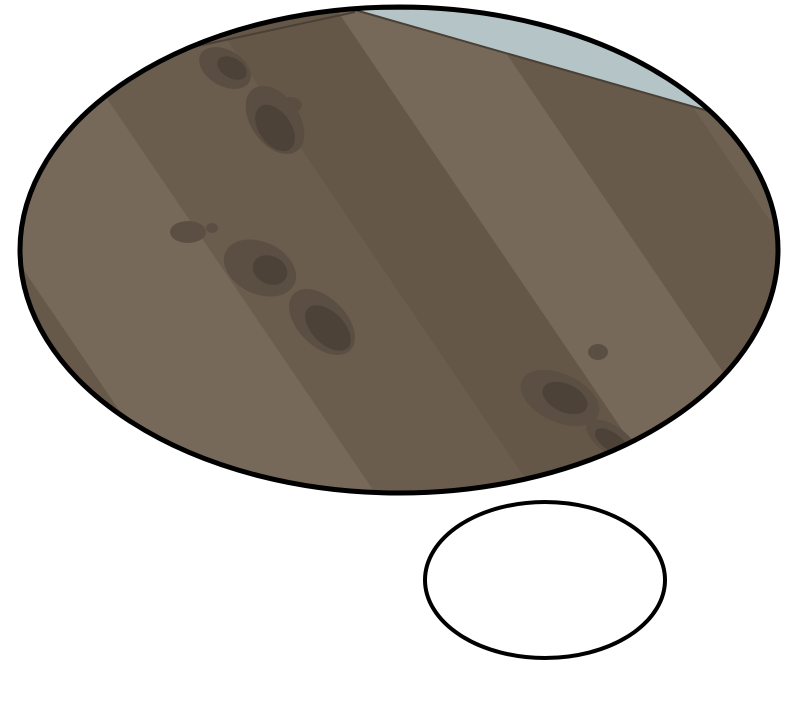  I want to click on footprint-tread, so click(284, 203).